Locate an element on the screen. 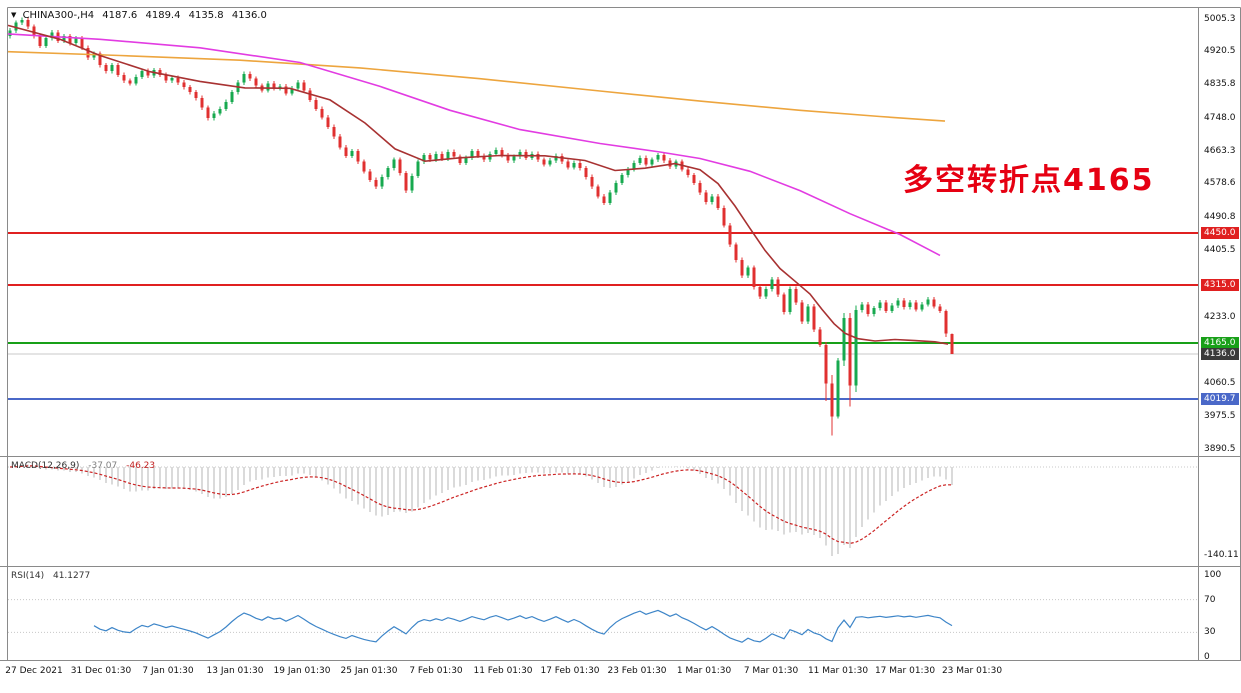 Image resolution: width=1241 pixels, height=693 pixels. rsi-axis-tick: 100 is located at coordinates (1213, 575).